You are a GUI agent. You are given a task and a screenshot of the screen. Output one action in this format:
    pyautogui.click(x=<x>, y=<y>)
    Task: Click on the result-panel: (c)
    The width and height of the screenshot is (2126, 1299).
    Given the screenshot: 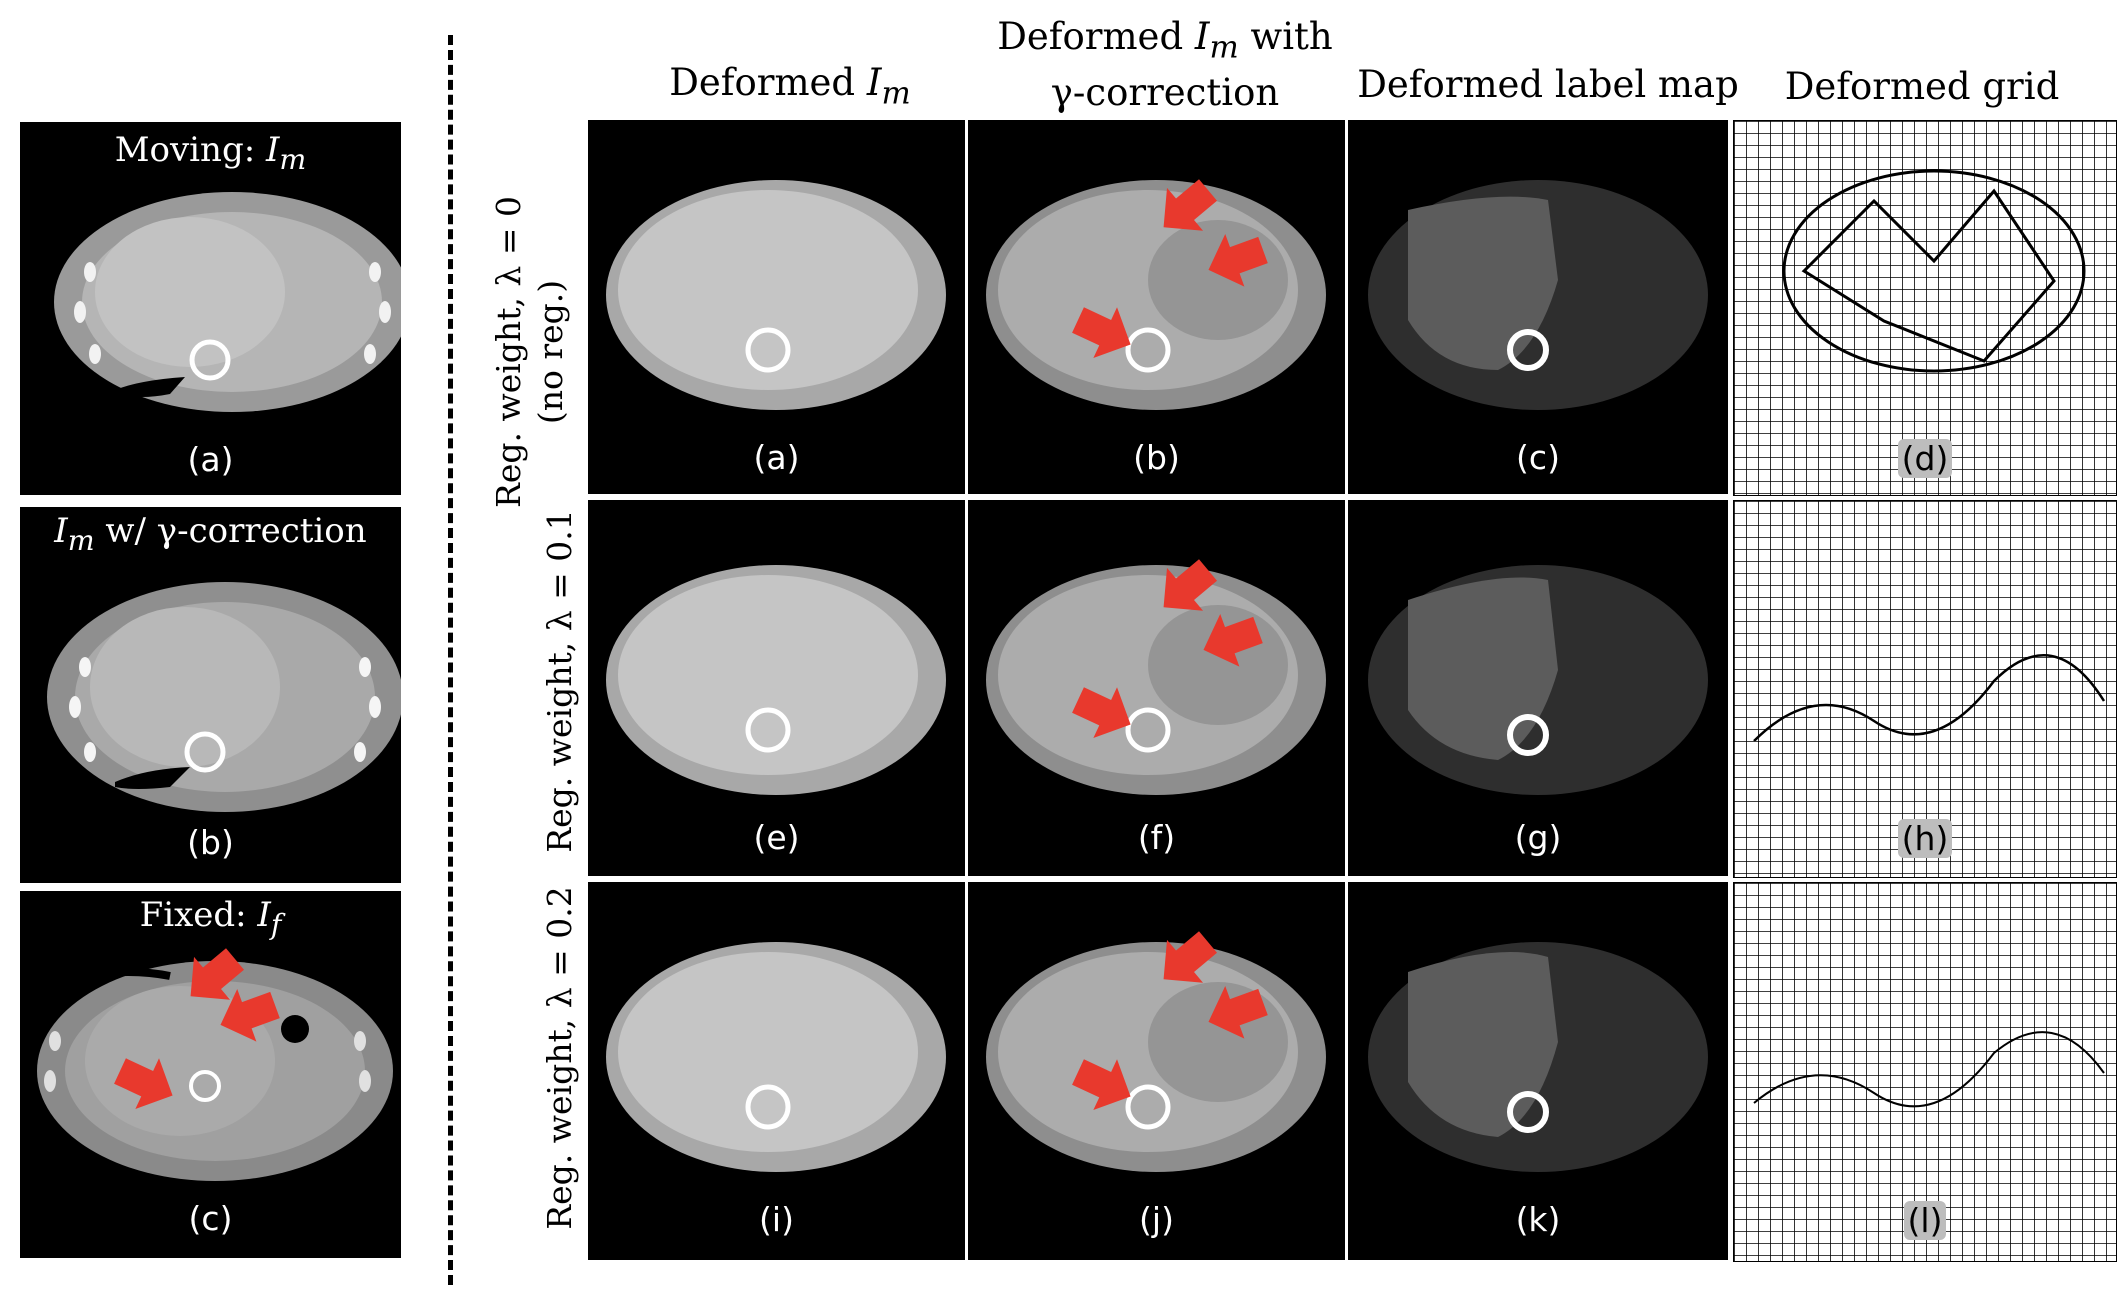 What is the action you would take?
    pyautogui.click(x=1538, y=307)
    